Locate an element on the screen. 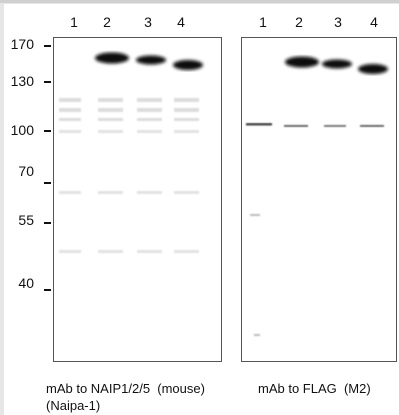 This screenshot has height=415, width=399. caption-naip-line1: mAb to NAIP1/2/5 (mouse) is located at coordinates (125, 388).